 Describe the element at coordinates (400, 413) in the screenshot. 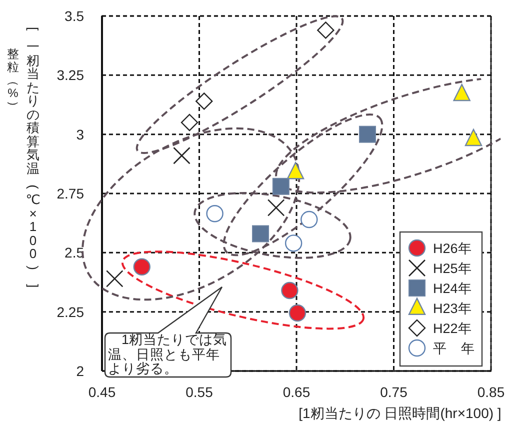

I see `x-axis-title: [1籾当たりの 日照時間(hr×100) ]` at that location.